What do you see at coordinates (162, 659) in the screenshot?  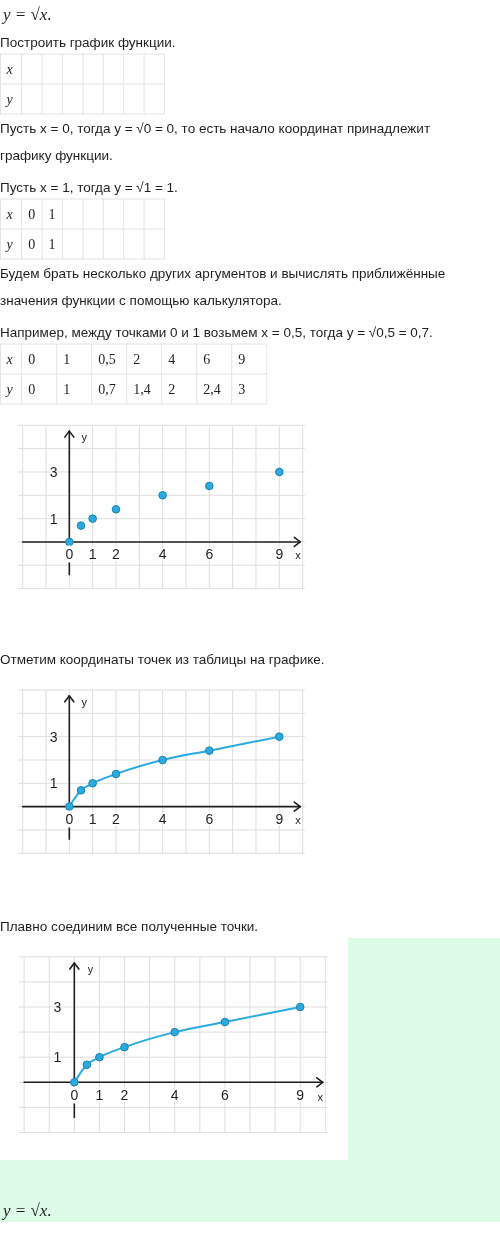 I see `chart-title: Отметим координаты точек из таблицы на графике.` at bounding box center [162, 659].